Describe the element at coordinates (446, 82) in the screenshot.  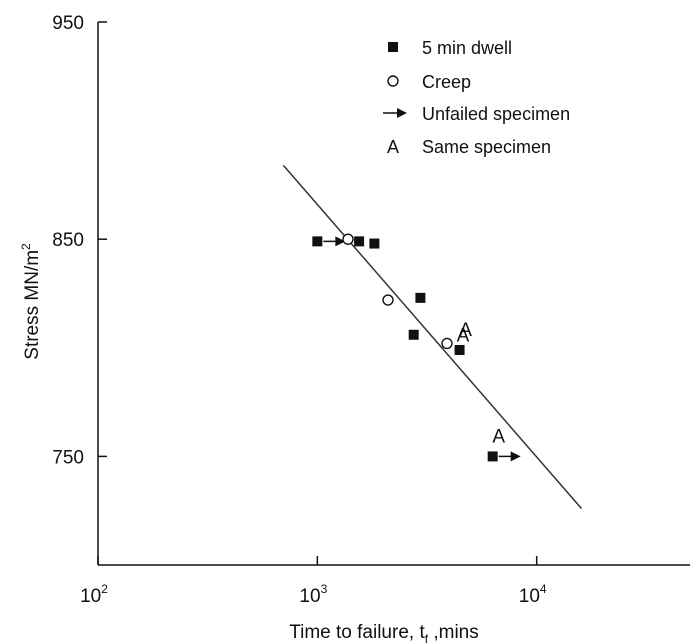
I see `legend-label: Creep` at that location.